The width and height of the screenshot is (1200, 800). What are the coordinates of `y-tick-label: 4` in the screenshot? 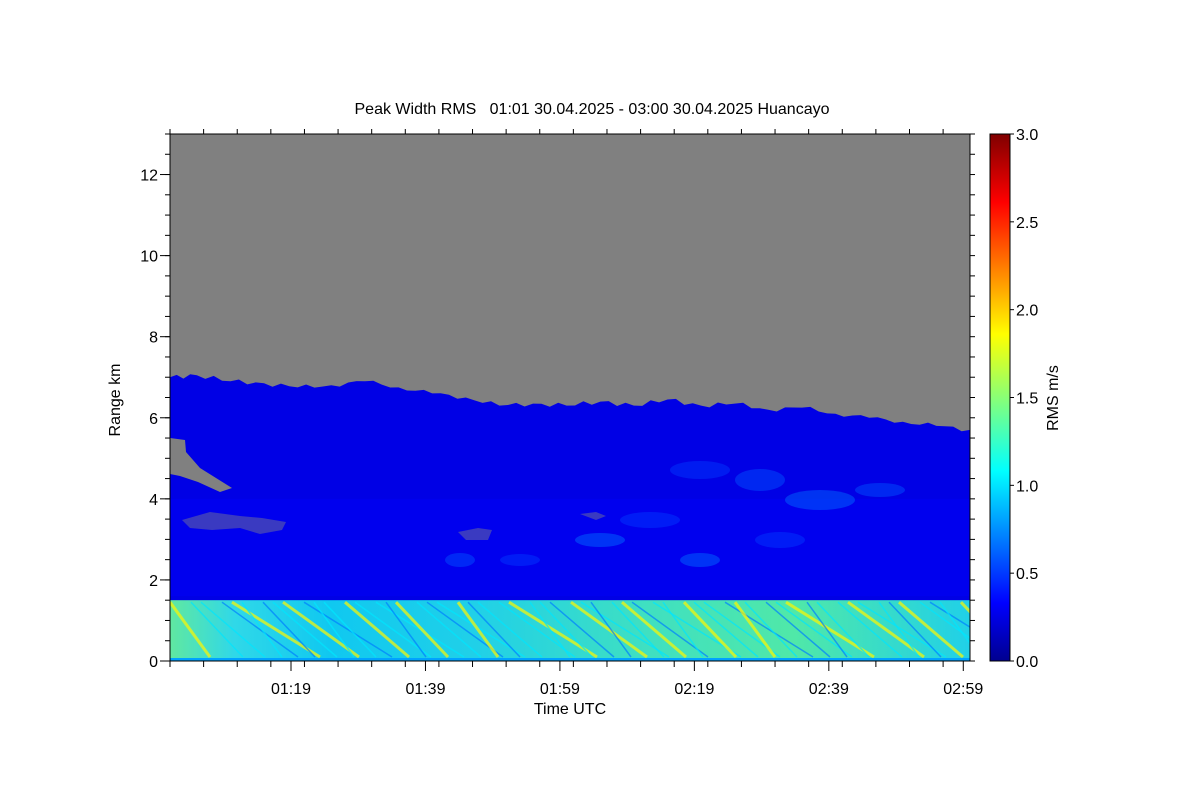 It's located at (153, 500).